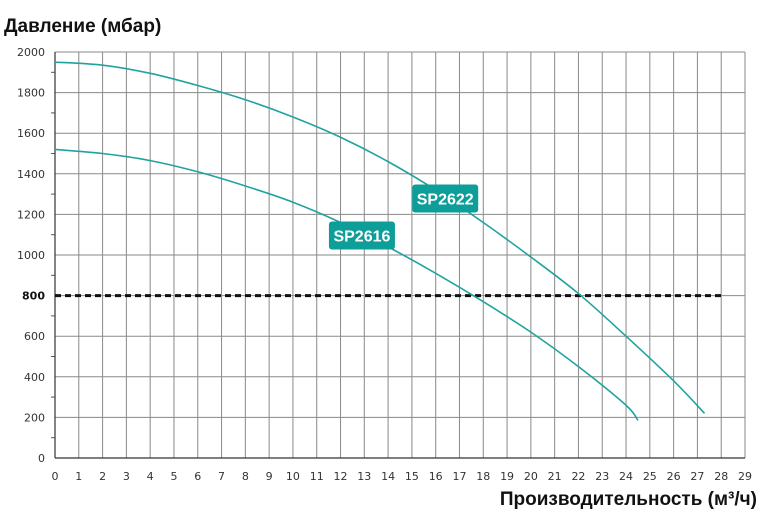 The image size is (772, 522). What do you see at coordinates (317, 476) in the screenshot?
I see `x-tick-label: 11` at bounding box center [317, 476].